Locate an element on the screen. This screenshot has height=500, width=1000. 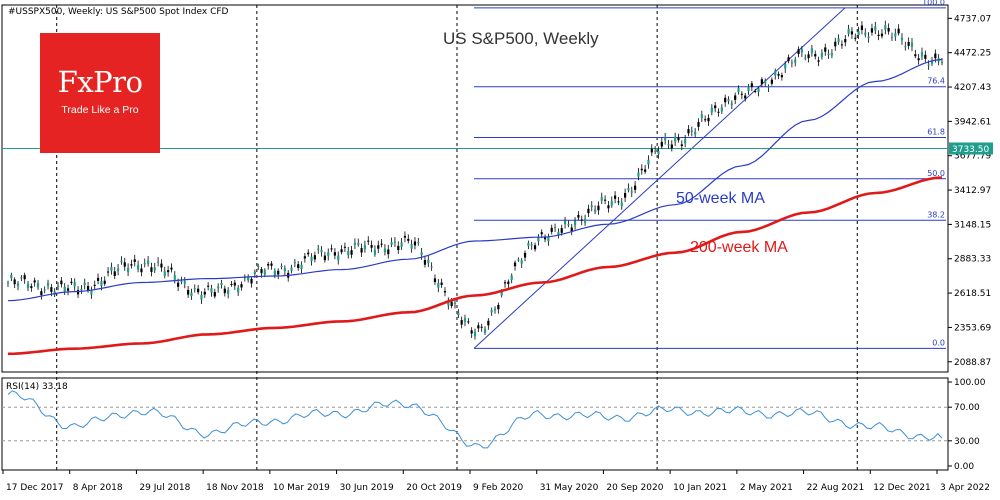
x-tick-label: 2 May 2021 is located at coordinates (766, 488).